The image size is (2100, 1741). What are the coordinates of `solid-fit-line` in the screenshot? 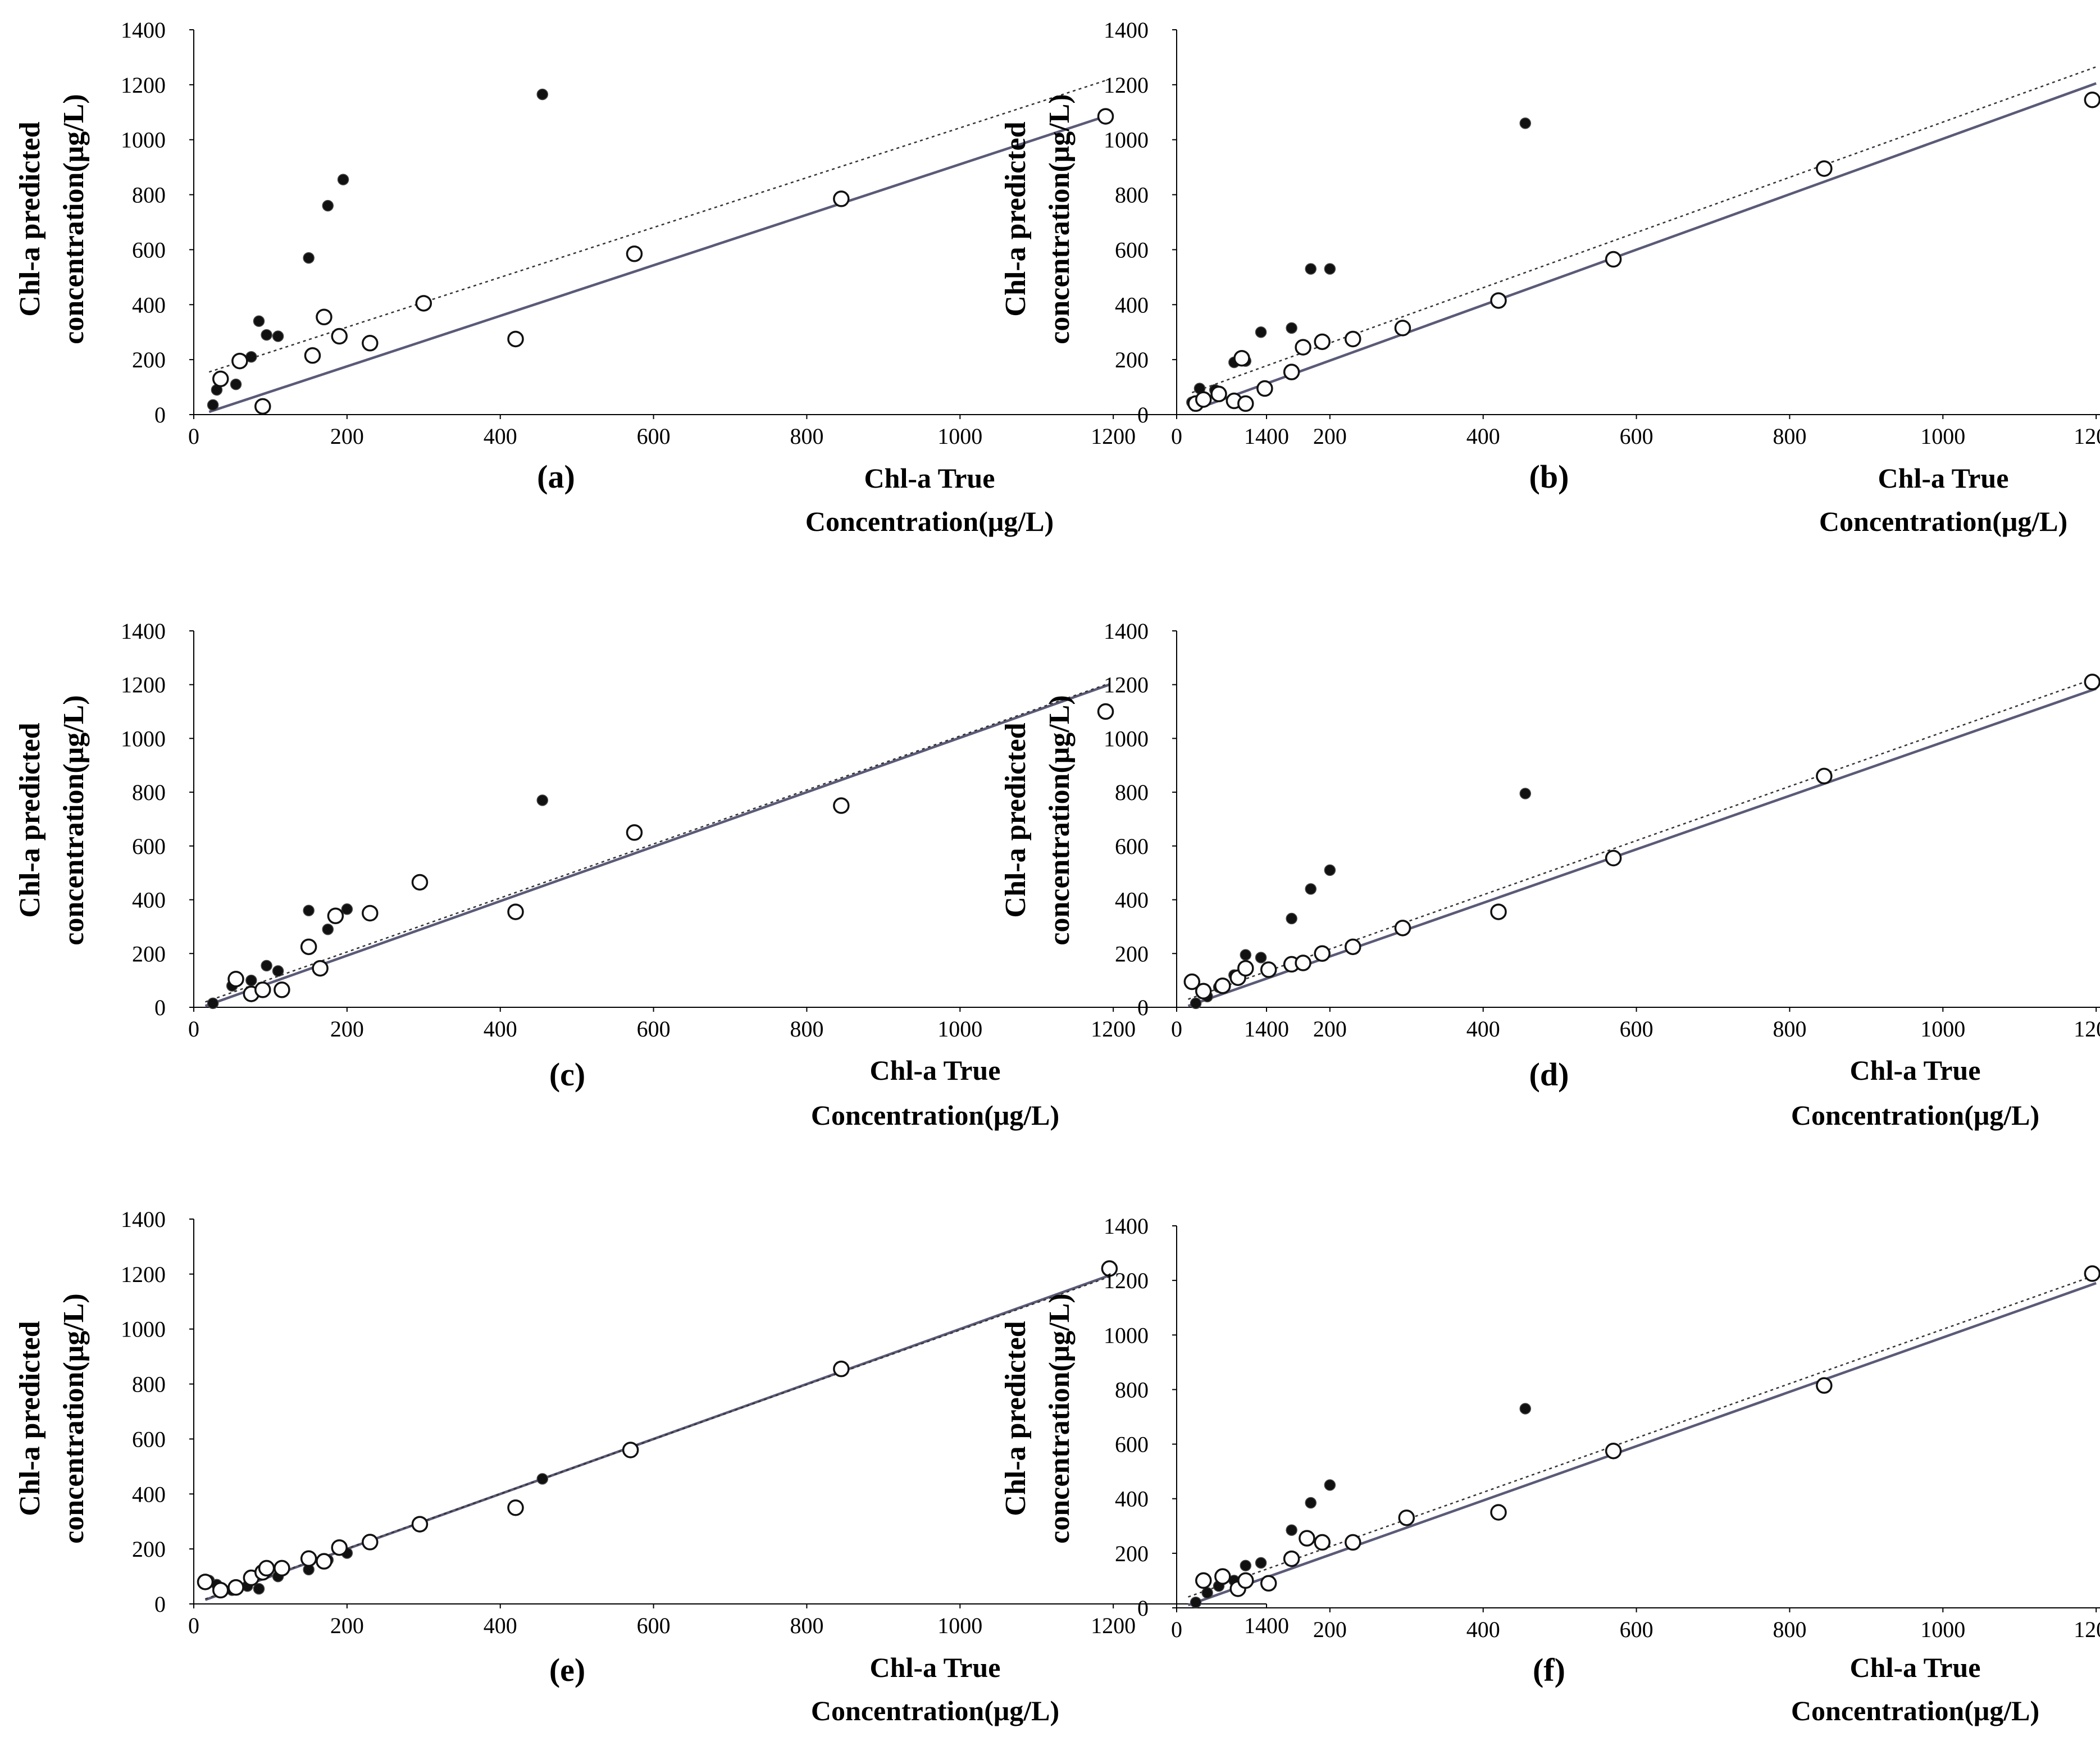 It's located at (1642, 1444).